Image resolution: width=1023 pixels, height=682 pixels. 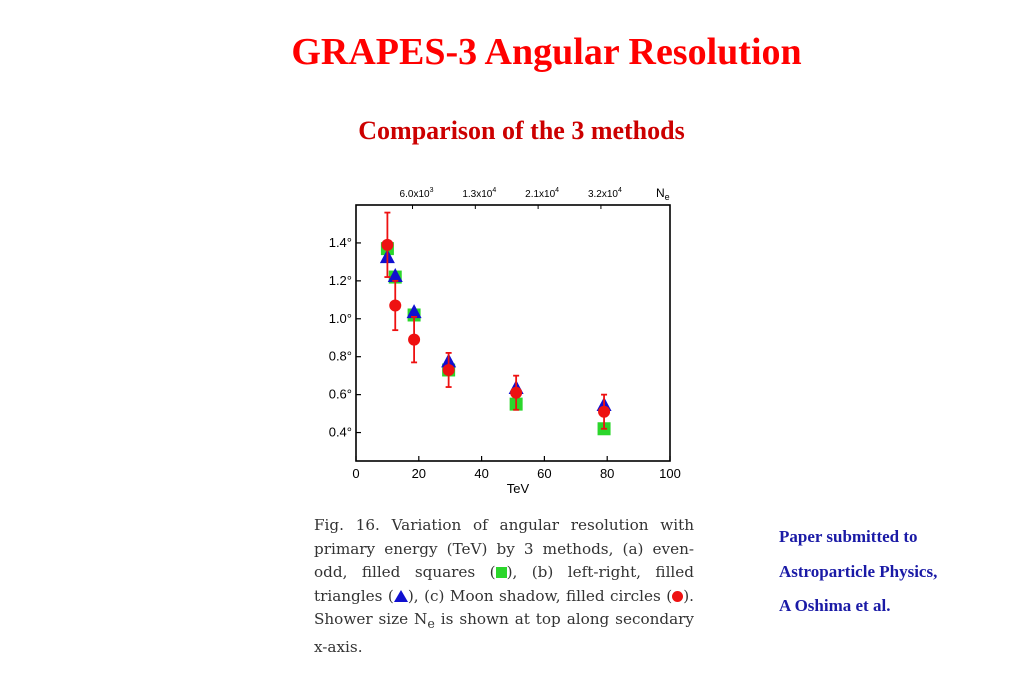 I want to click on note-line-3: A Oshima et al., so click(x=835, y=605).